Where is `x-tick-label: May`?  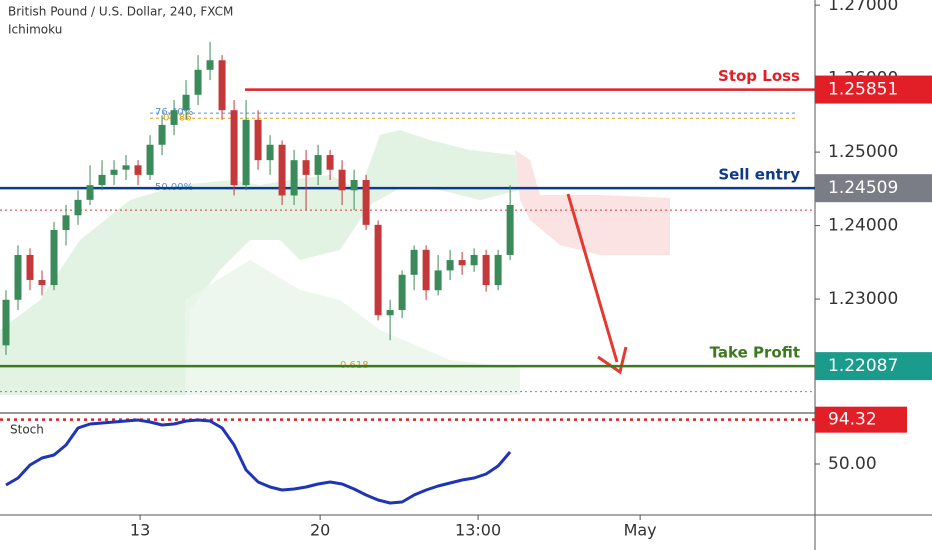 x-tick-label: May is located at coordinates (640, 530).